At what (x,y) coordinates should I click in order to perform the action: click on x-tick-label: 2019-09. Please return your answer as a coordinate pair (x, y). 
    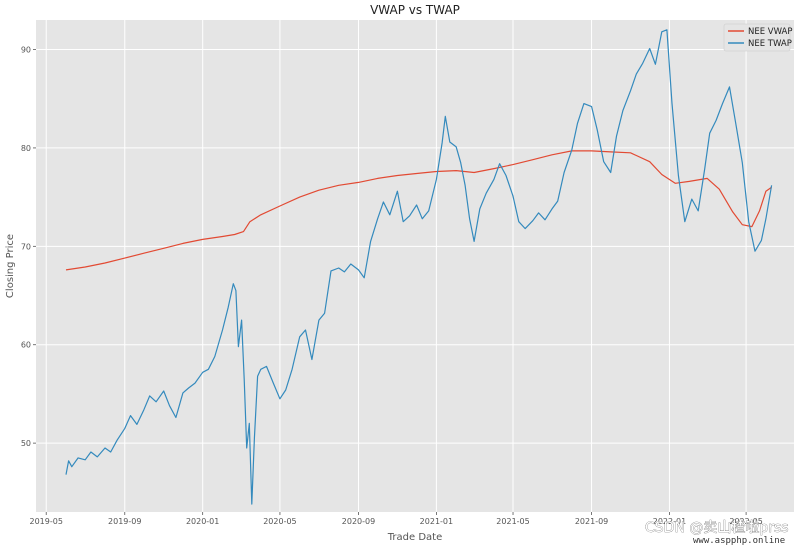
    Looking at the image, I should click on (124, 521).